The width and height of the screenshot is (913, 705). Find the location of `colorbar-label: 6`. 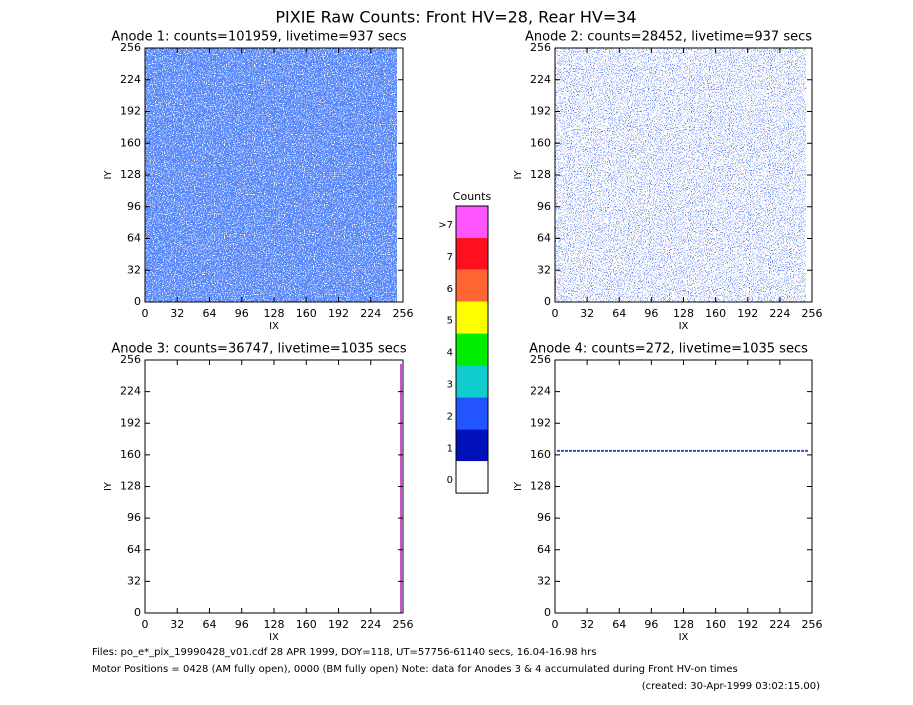

colorbar-label: 6 is located at coordinates (450, 289).